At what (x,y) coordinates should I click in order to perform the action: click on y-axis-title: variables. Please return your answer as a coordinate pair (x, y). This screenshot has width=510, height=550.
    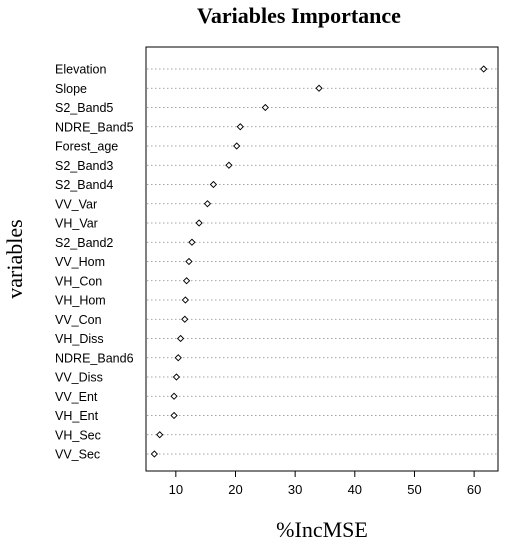
    Looking at the image, I should click on (14, 258).